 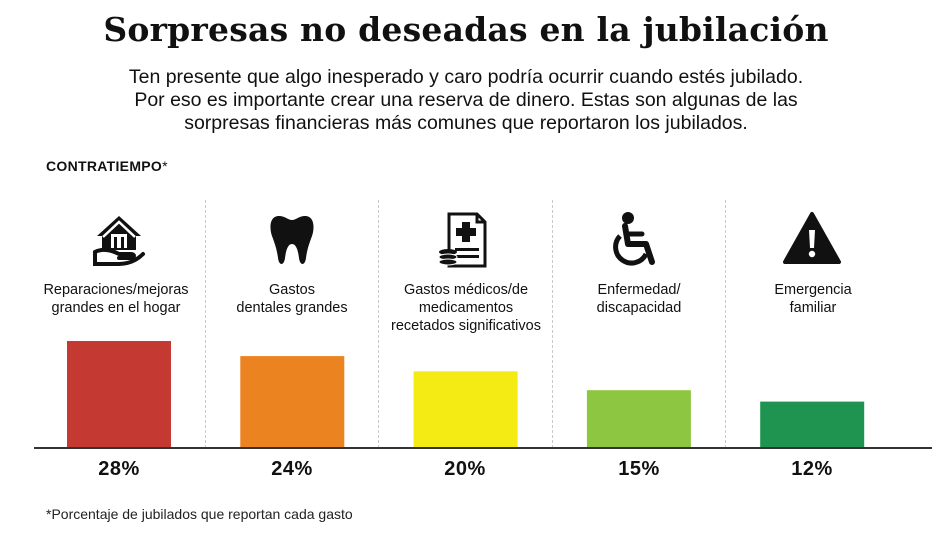 I want to click on value-label: 20%, so click(x=465, y=469).